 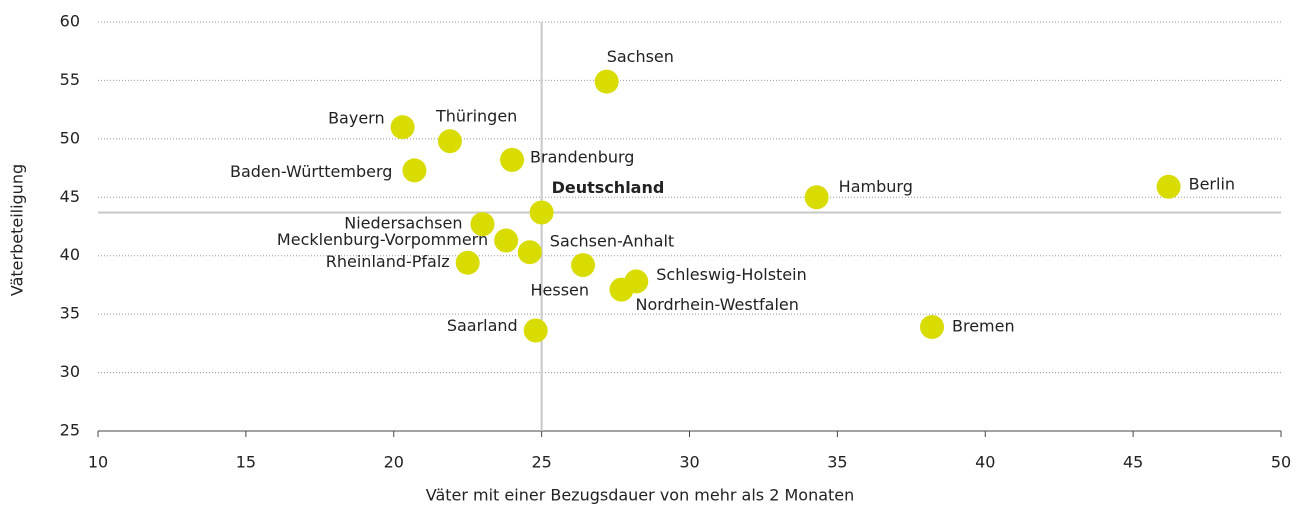 I want to click on x-tick-label: 15, so click(x=246, y=462).